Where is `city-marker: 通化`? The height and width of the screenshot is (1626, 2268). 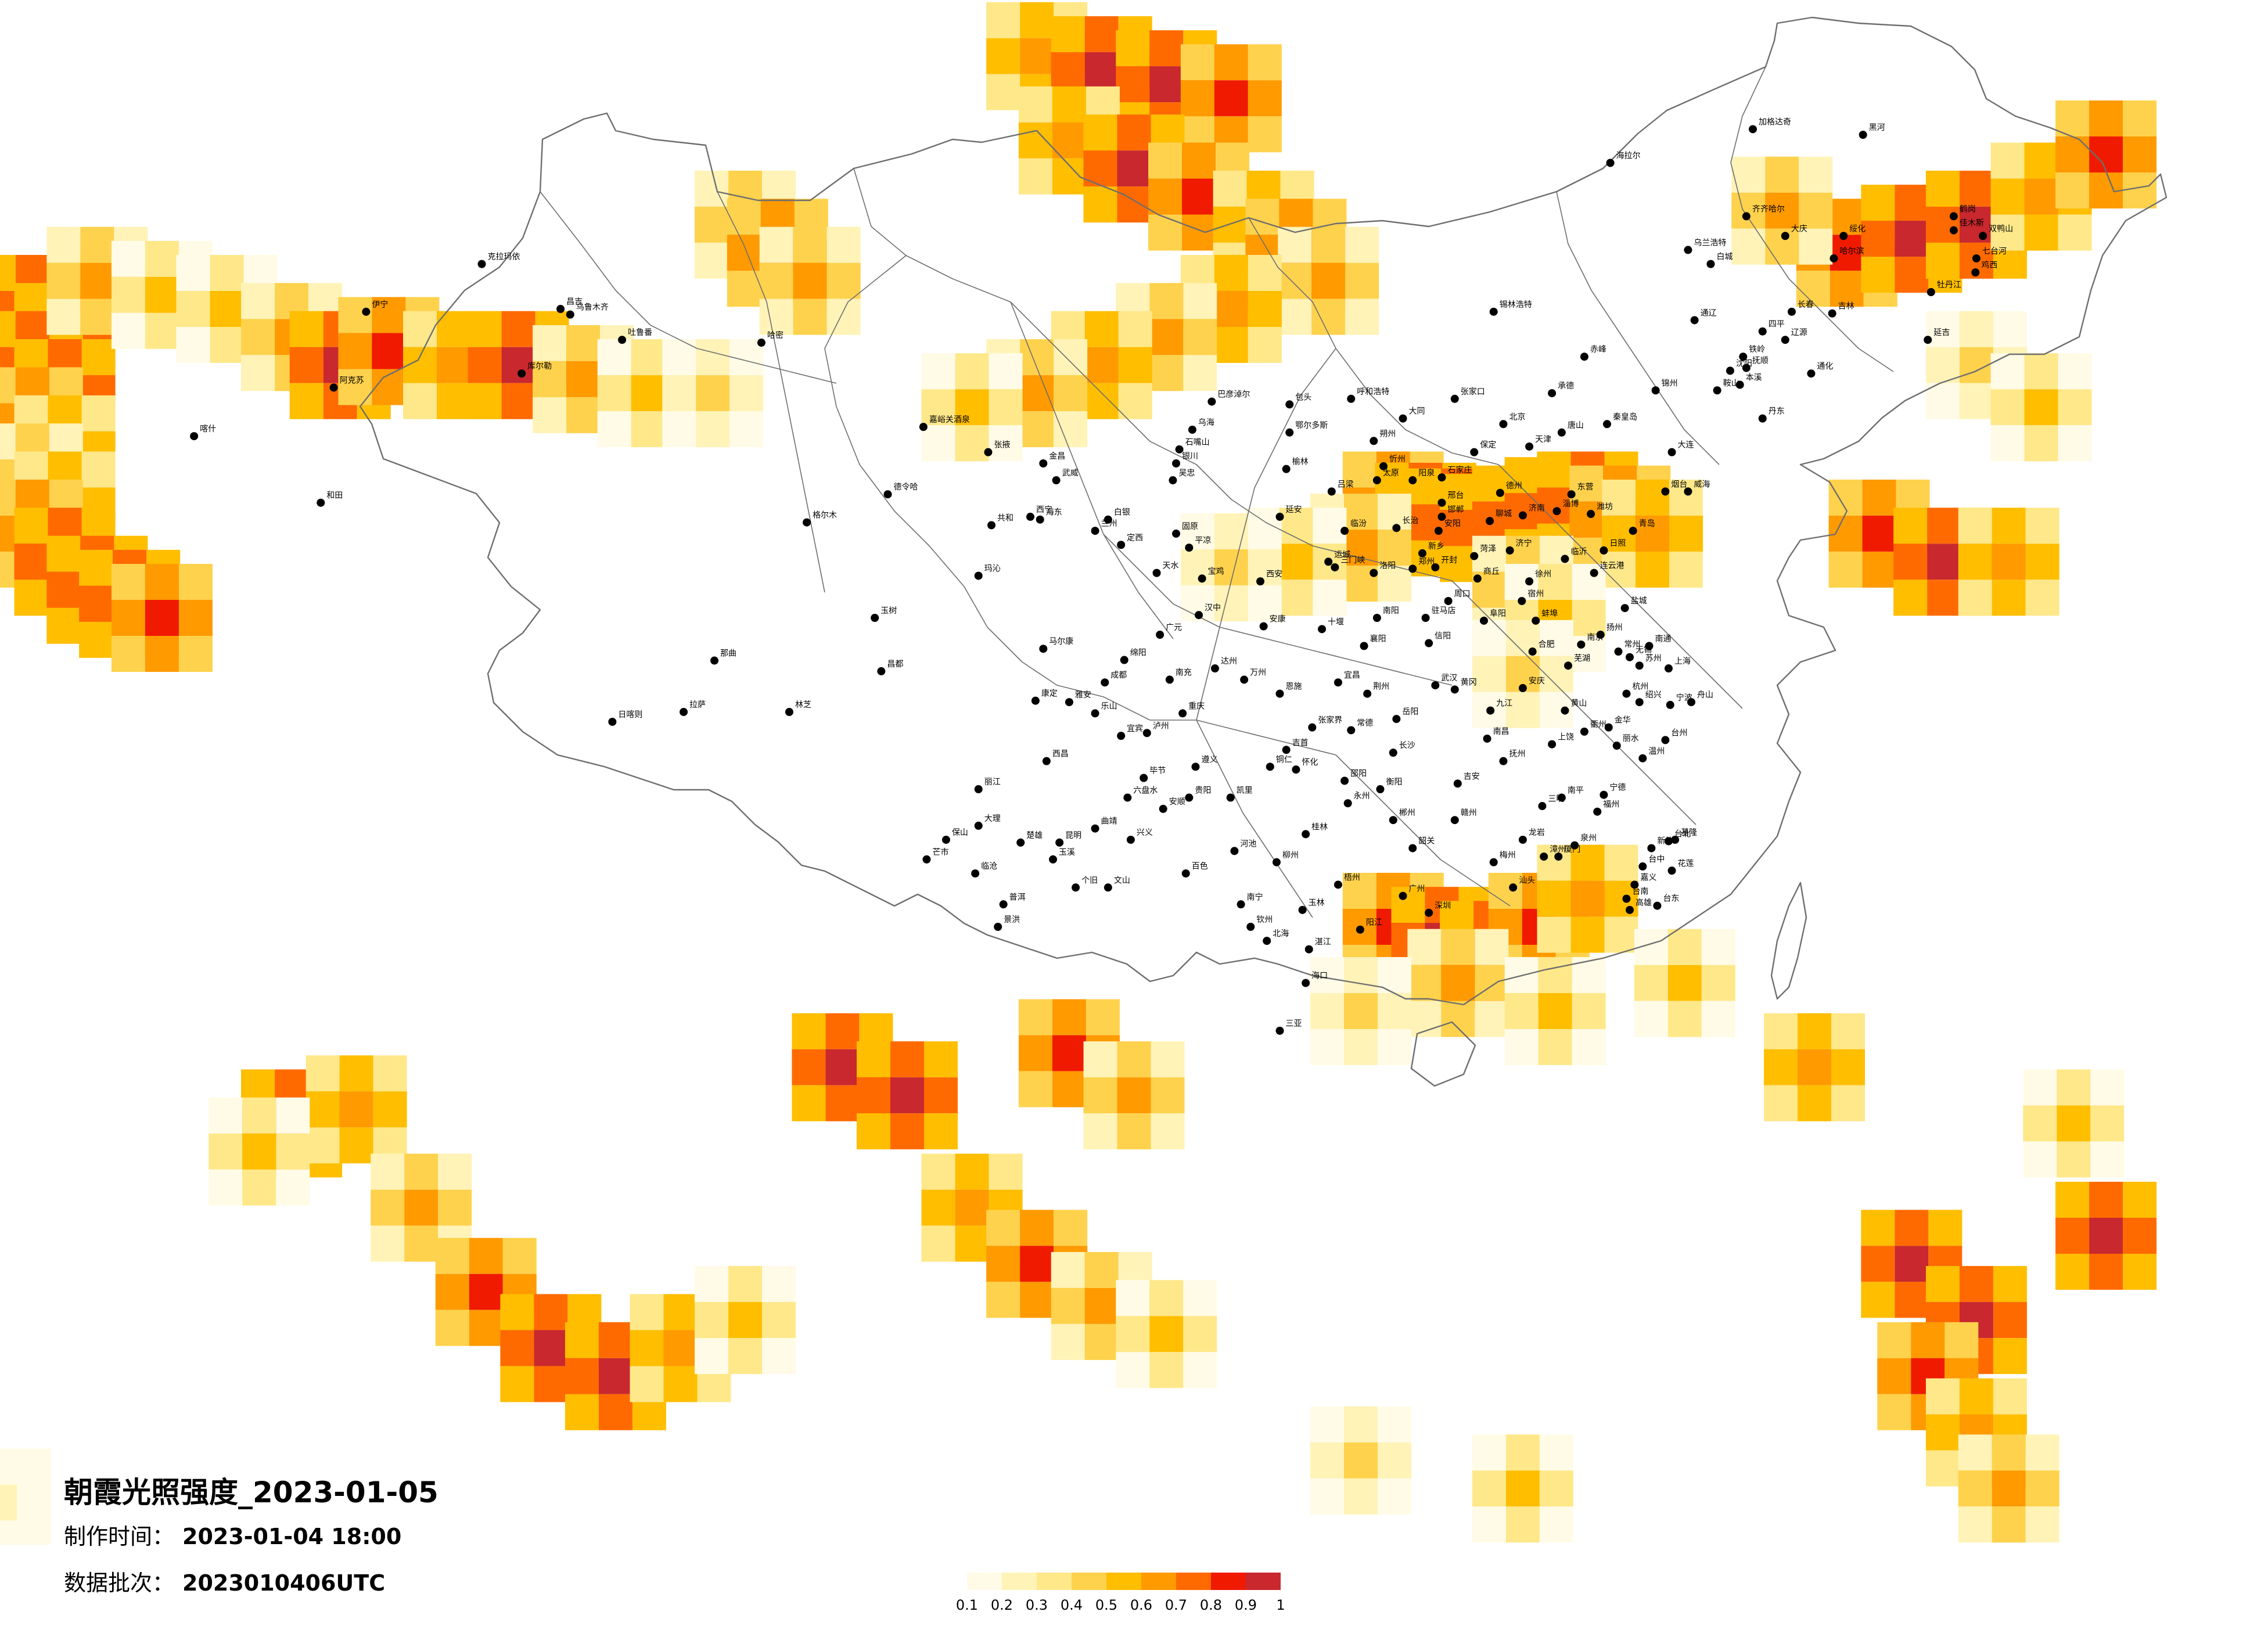
city-marker: 通化 is located at coordinates (1820, 370).